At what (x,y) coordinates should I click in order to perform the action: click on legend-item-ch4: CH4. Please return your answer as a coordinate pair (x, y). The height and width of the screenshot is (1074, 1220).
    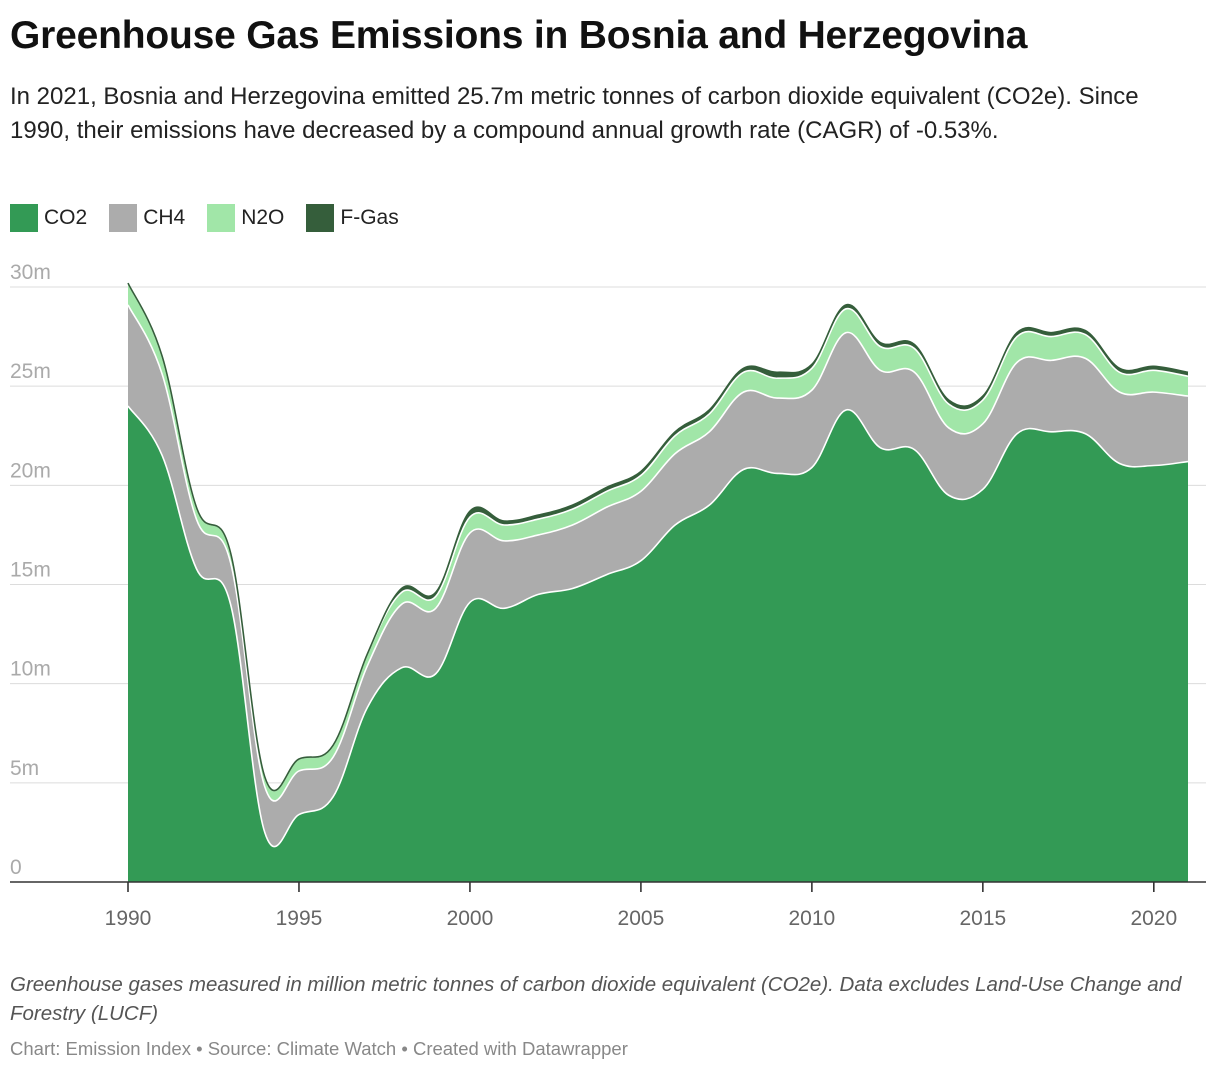
    Looking at the image, I should click on (147, 218).